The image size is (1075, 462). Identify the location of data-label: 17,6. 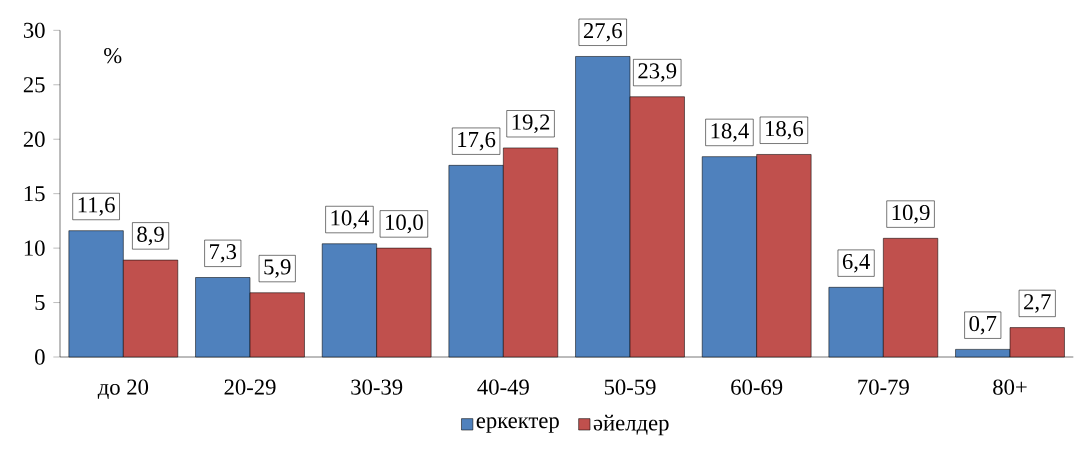
(477, 141).